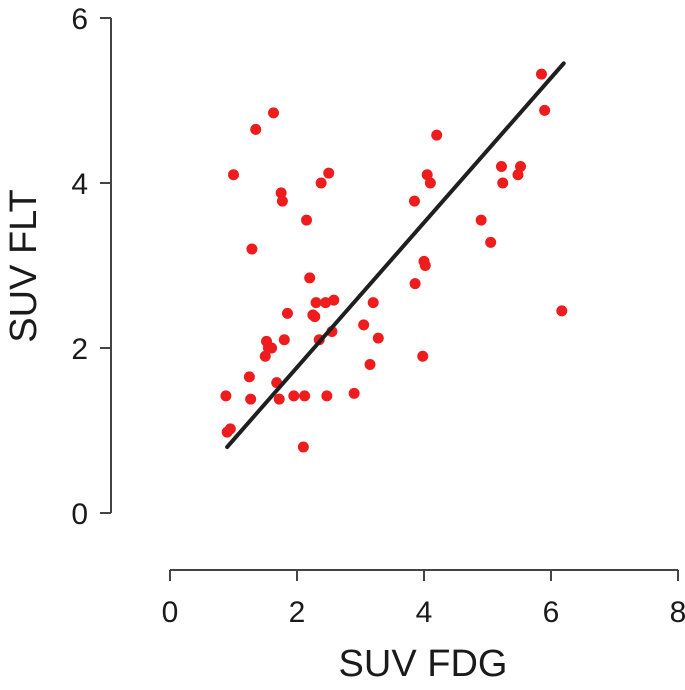 The width and height of the screenshot is (685, 690). I want to click on y-tick-label: 0, so click(79, 514).